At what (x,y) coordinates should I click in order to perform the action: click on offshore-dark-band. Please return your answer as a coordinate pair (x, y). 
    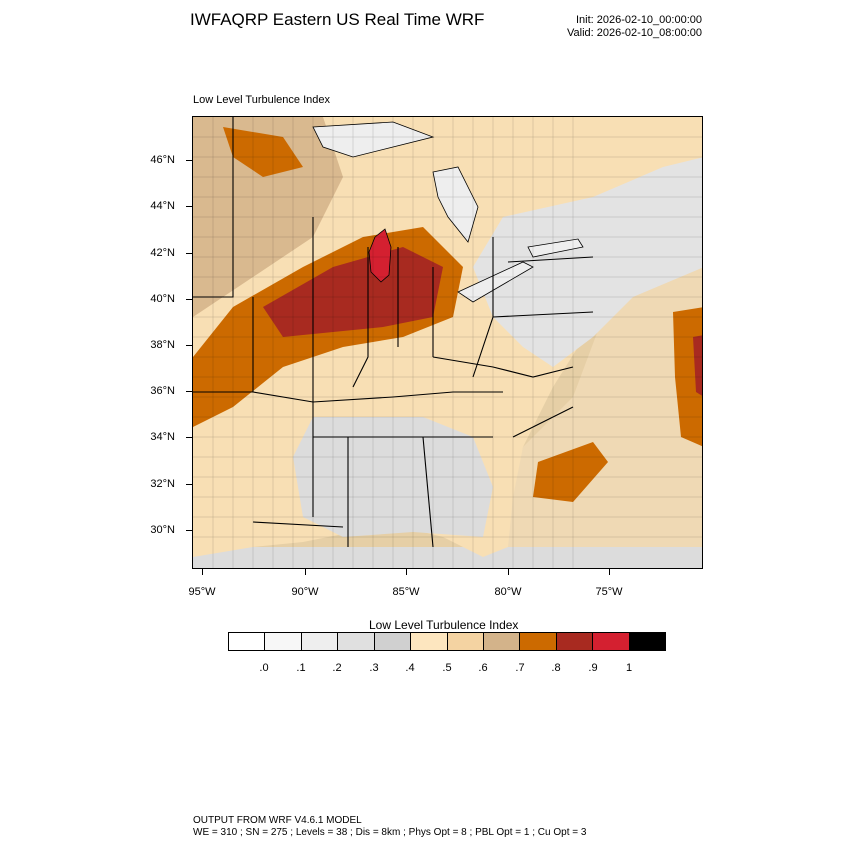
    Looking at the image, I should click on (697, 365).